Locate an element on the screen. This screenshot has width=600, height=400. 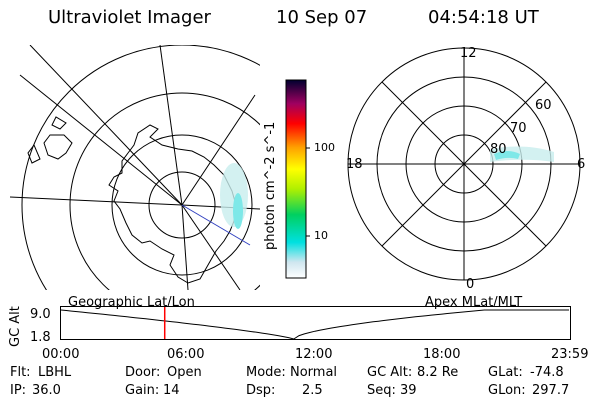
timeline-xtick: 18:00 is located at coordinates (442, 354).